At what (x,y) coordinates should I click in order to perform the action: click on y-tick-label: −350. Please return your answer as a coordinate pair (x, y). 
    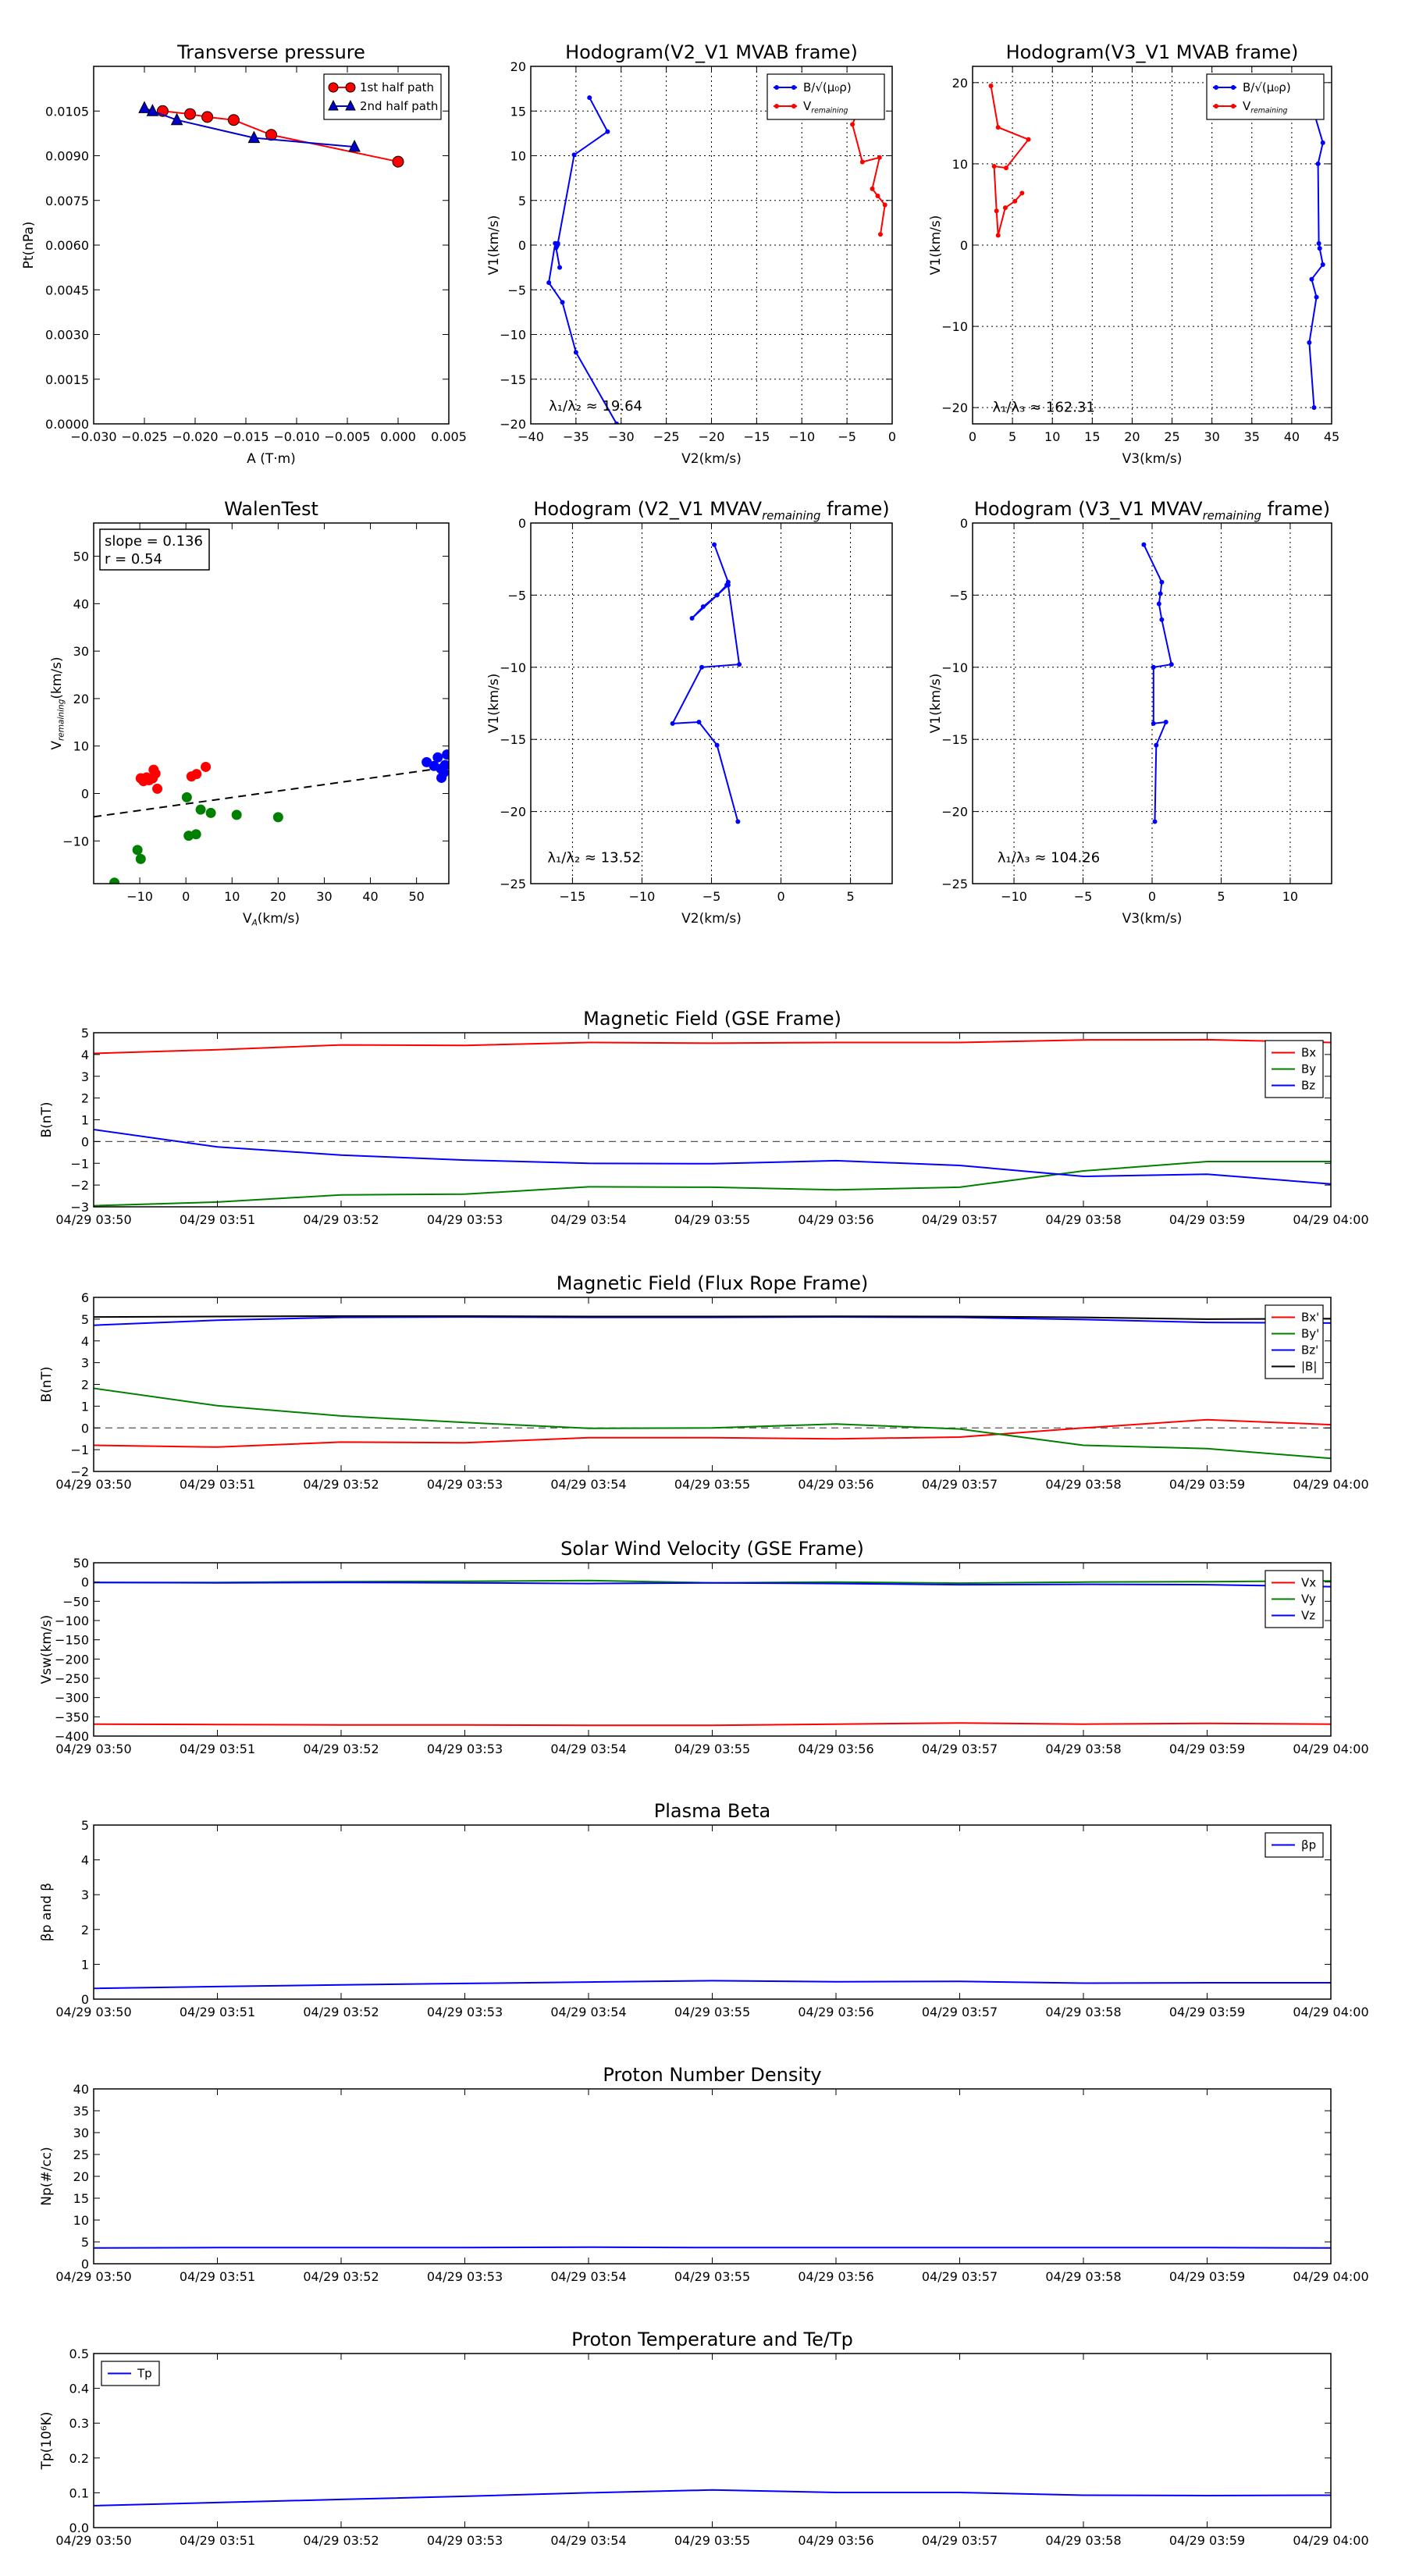
    Looking at the image, I should click on (72, 1717).